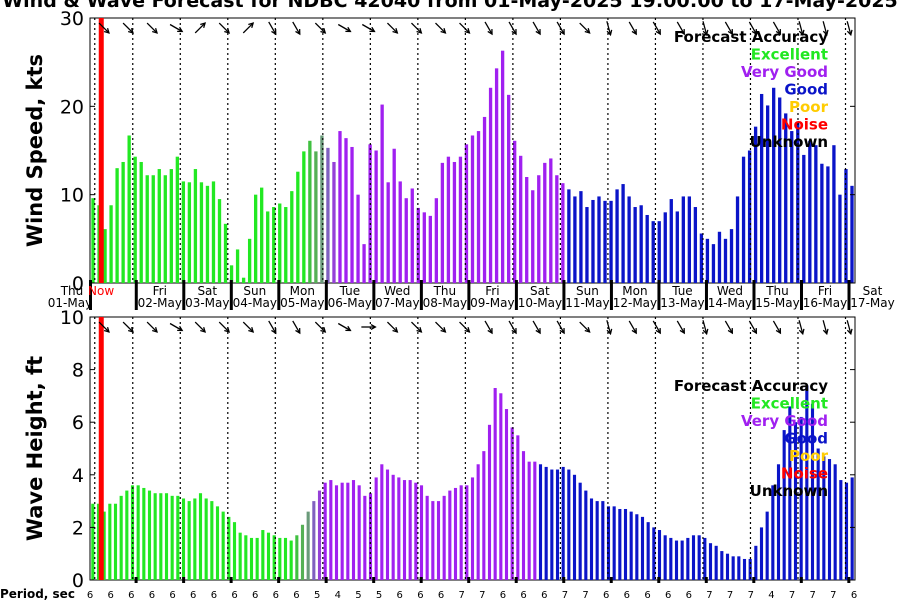 The width and height of the screenshot is (900, 600). Describe the element at coordinates (825, 303) in the screenshot. I see `date-label: 16-May` at that location.